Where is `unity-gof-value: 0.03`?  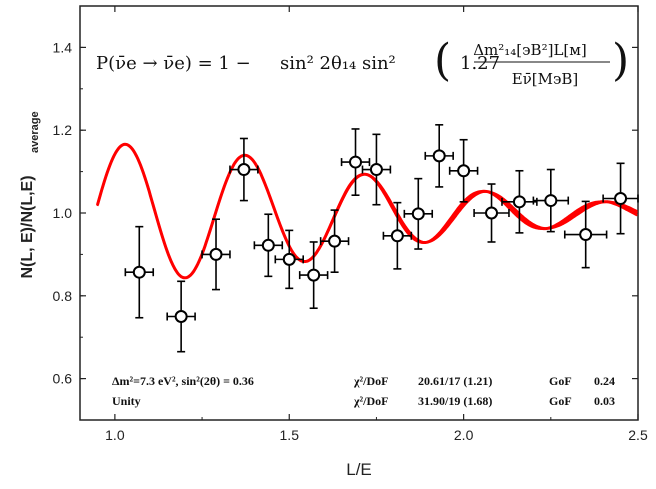
unity-gof-value: 0.03 is located at coordinates (604, 401).